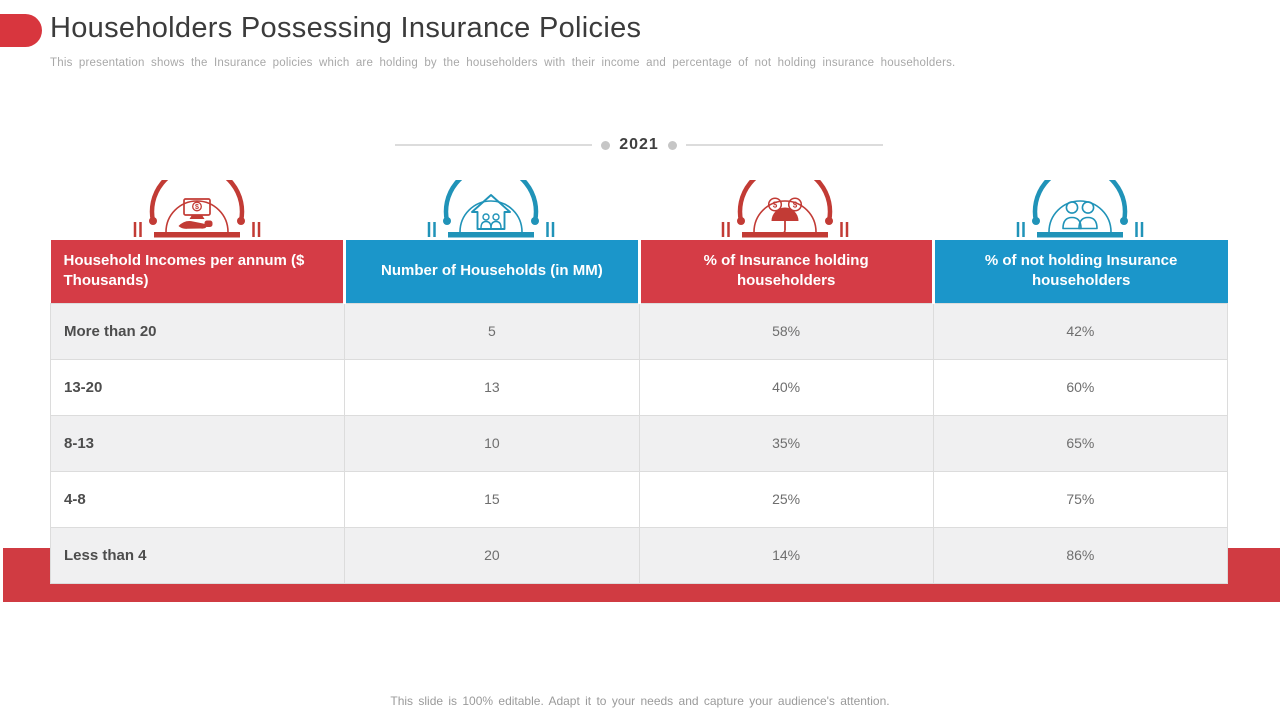 The image size is (1280, 720). Describe the element at coordinates (197, 202) in the screenshot. I see `money-hand-icon: $` at that location.